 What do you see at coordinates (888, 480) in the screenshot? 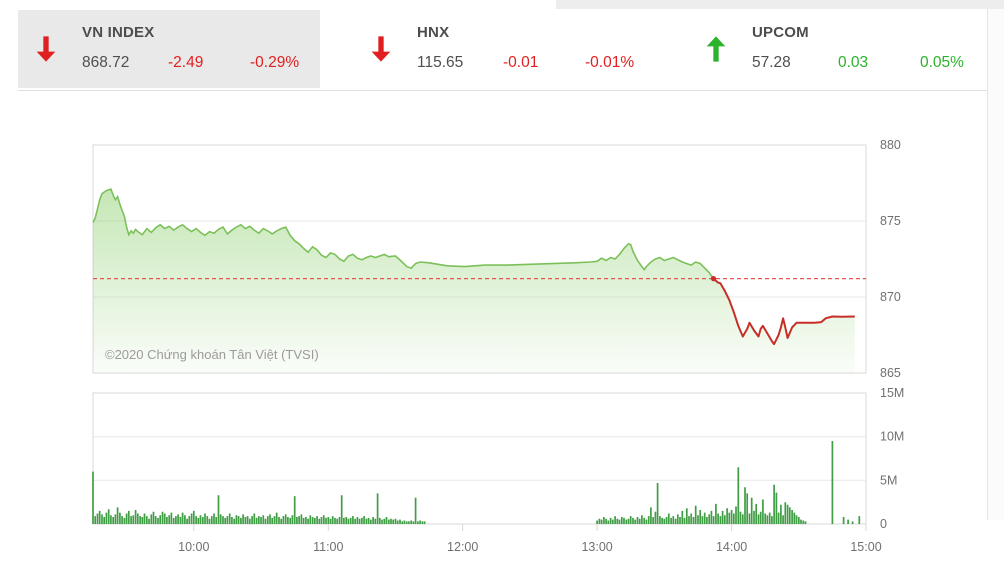
I see `volume-axis-label: 5M` at bounding box center [888, 480].